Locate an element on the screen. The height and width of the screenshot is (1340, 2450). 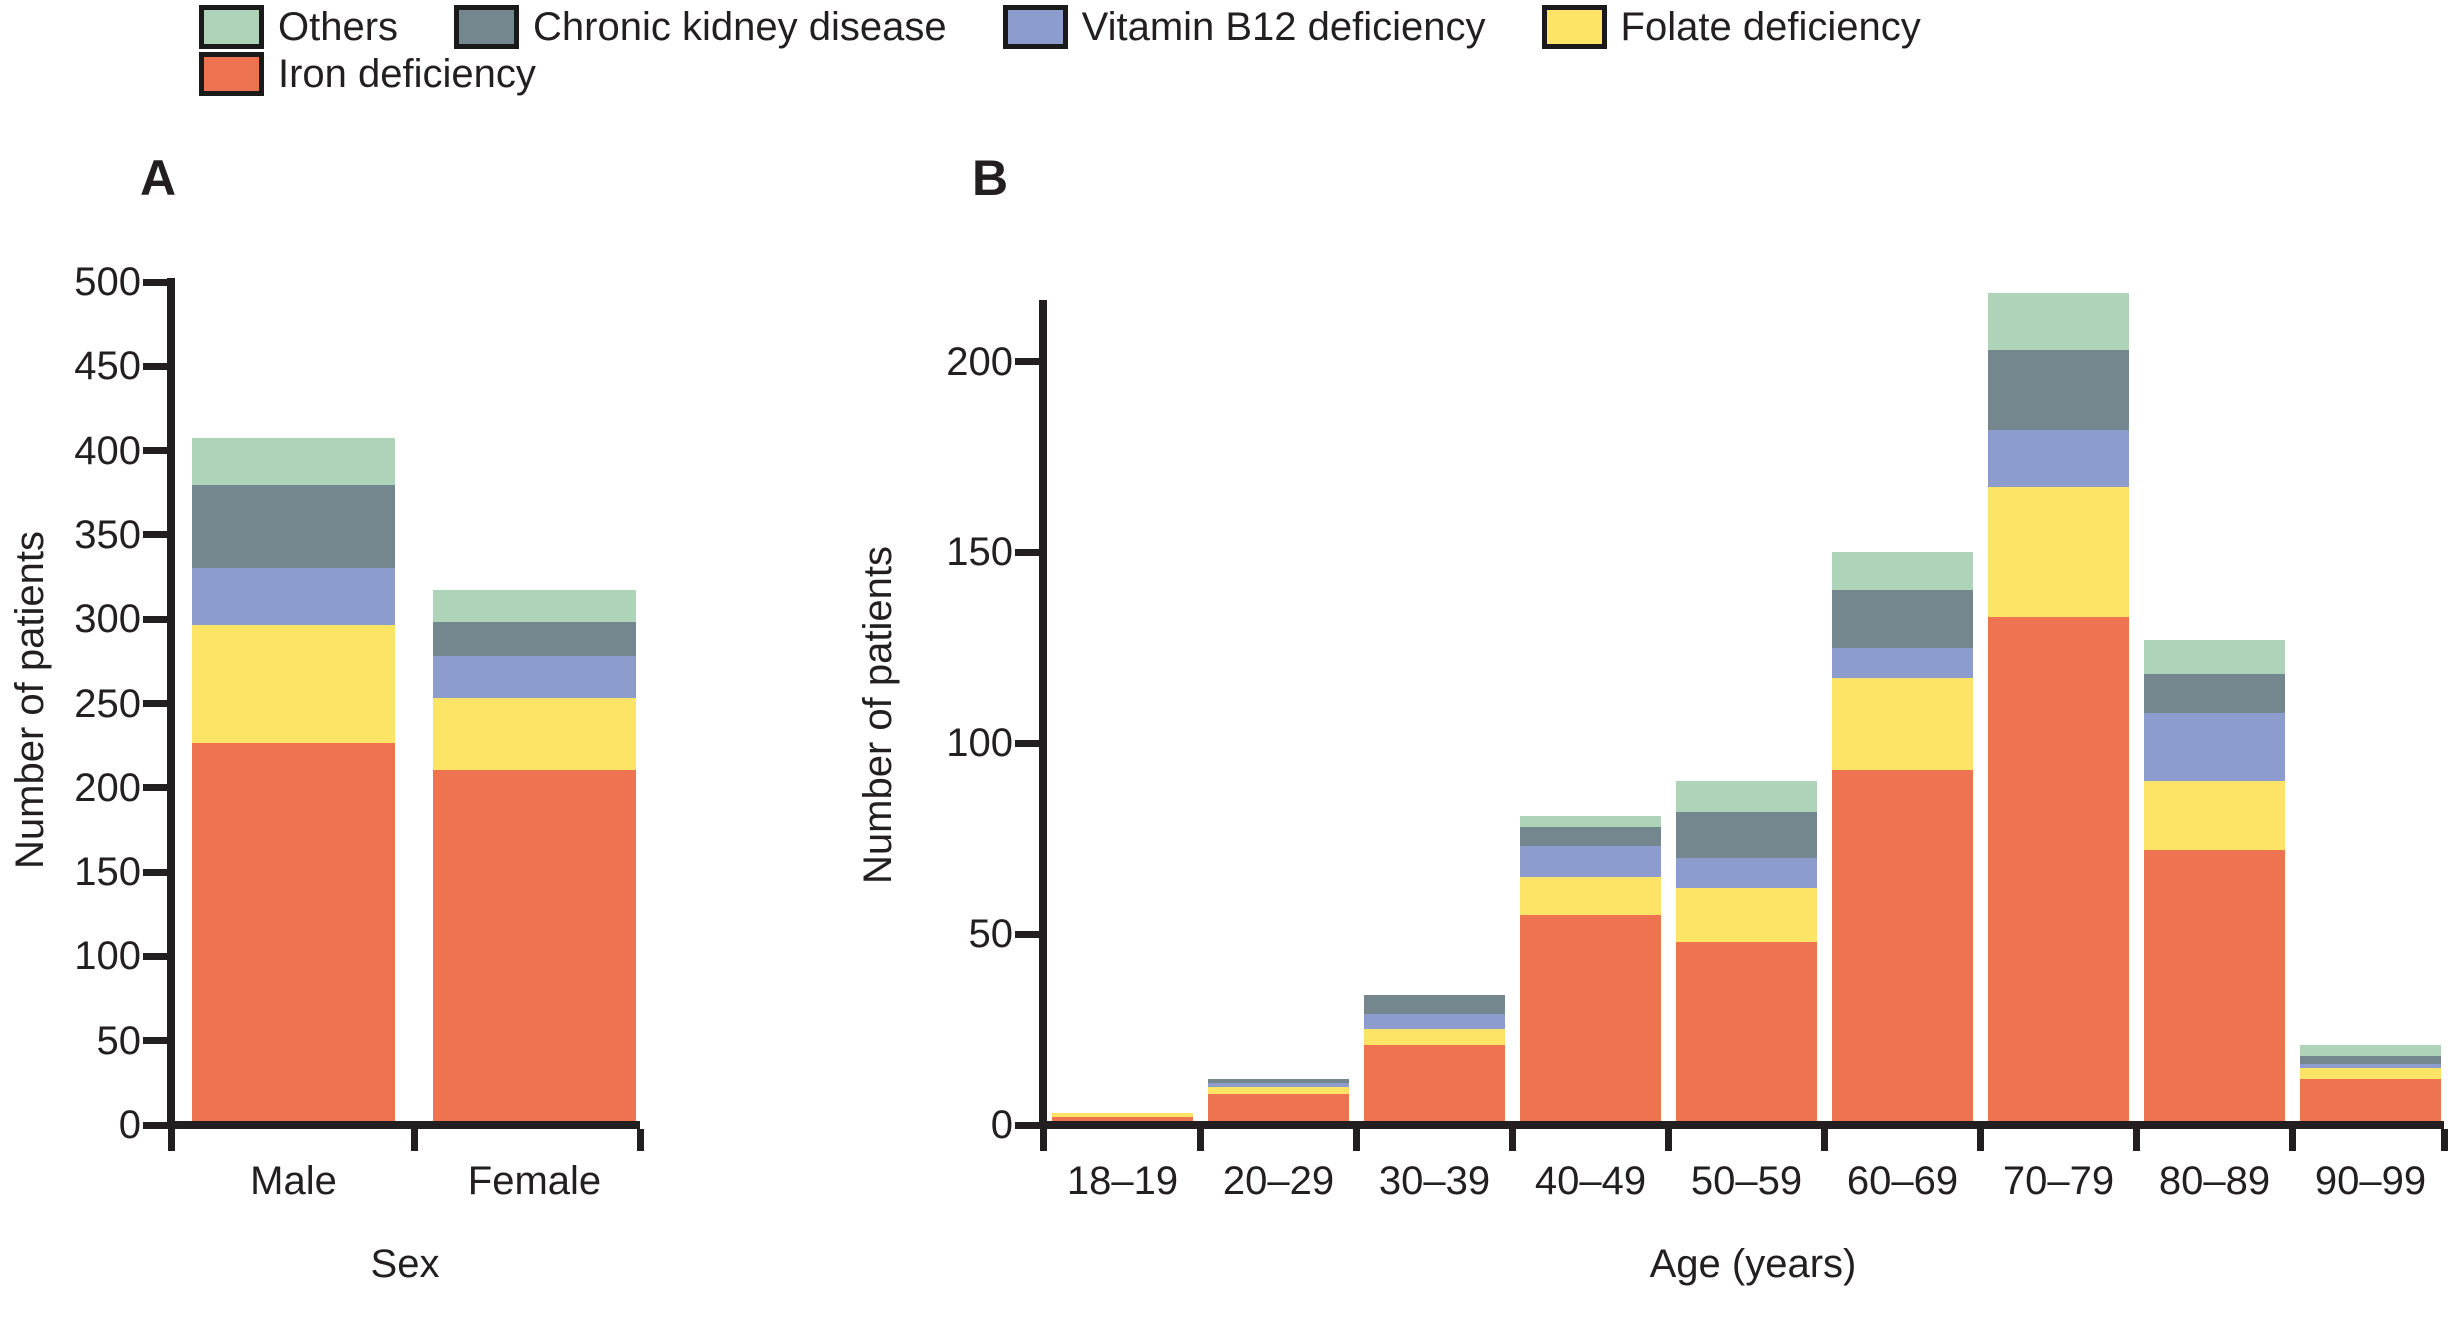
legend-item-iron-deficiency: Iron deficiency is located at coordinates (367, 74).